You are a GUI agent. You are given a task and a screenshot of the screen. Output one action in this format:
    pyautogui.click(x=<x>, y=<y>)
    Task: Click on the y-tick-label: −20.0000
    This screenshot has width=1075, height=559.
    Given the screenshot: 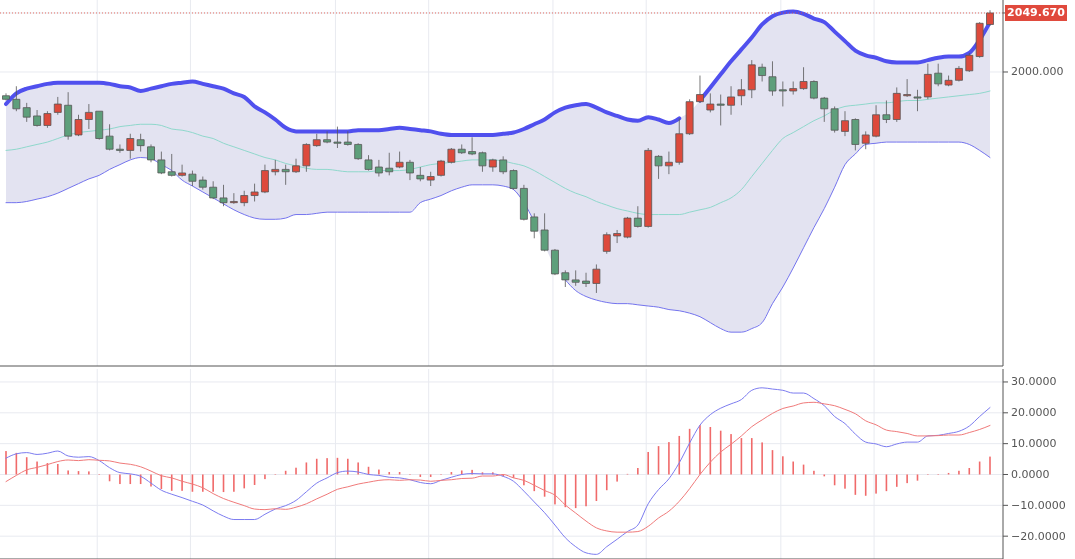 What is the action you would take?
    pyautogui.click(x=1038, y=536)
    